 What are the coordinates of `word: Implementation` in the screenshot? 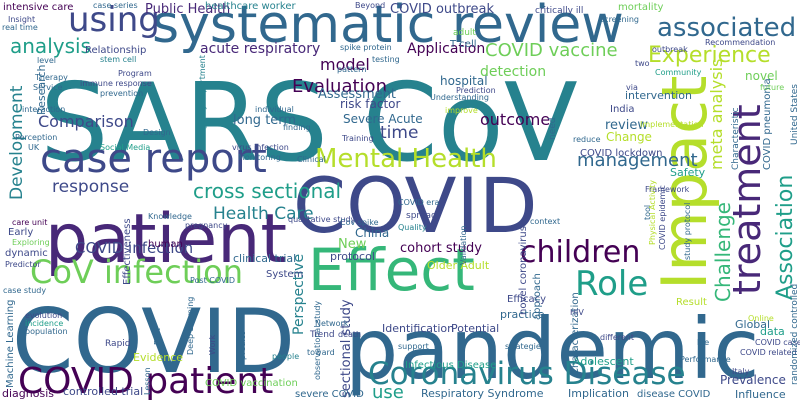 It's located at (672, 124).